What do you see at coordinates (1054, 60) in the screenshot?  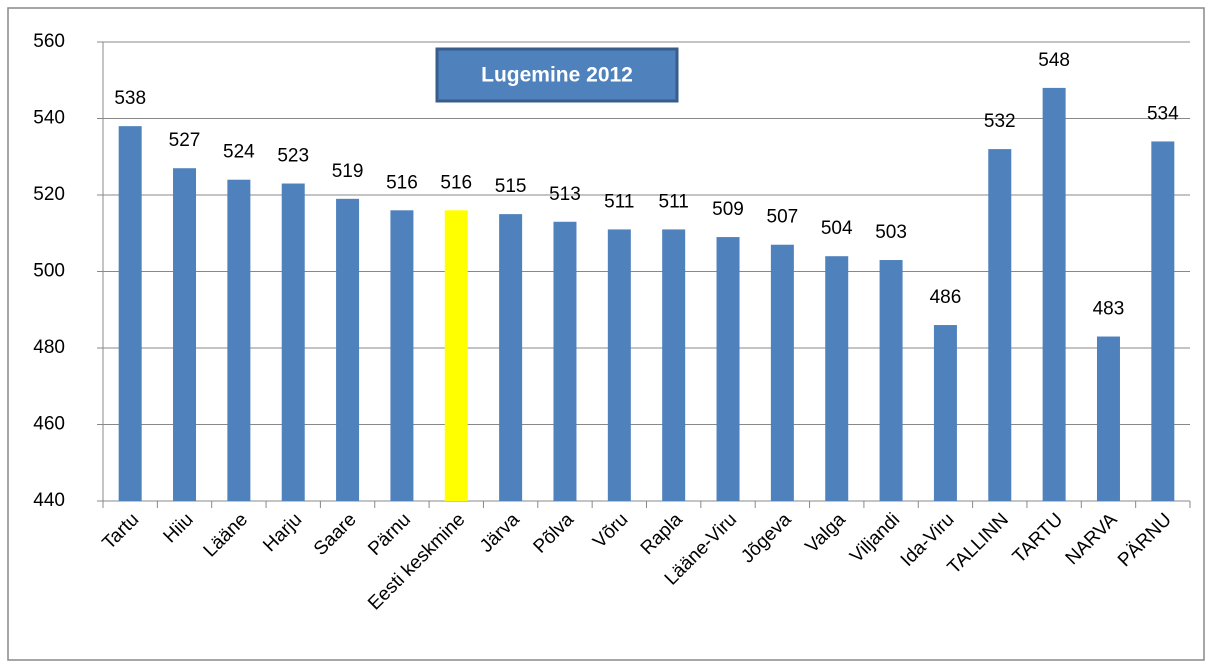 I see `data-label: 548` at bounding box center [1054, 60].